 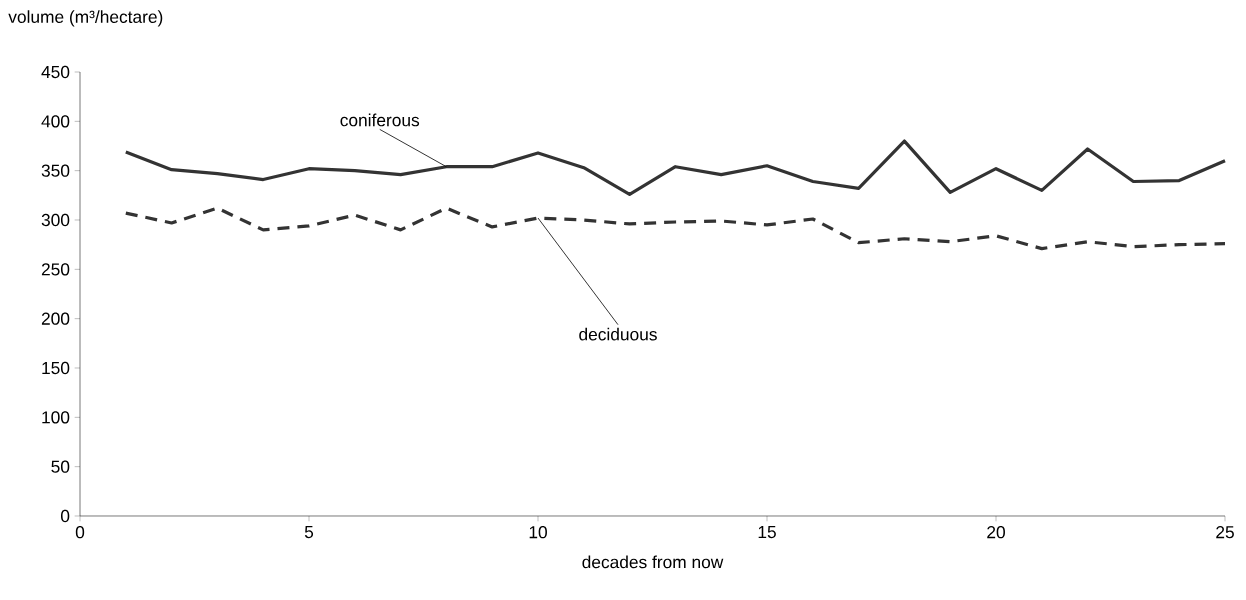 What do you see at coordinates (85, 18) in the screenshot?
I see `y-axis-title: volume (m³/hectare)` at bounding box center [85, 18].